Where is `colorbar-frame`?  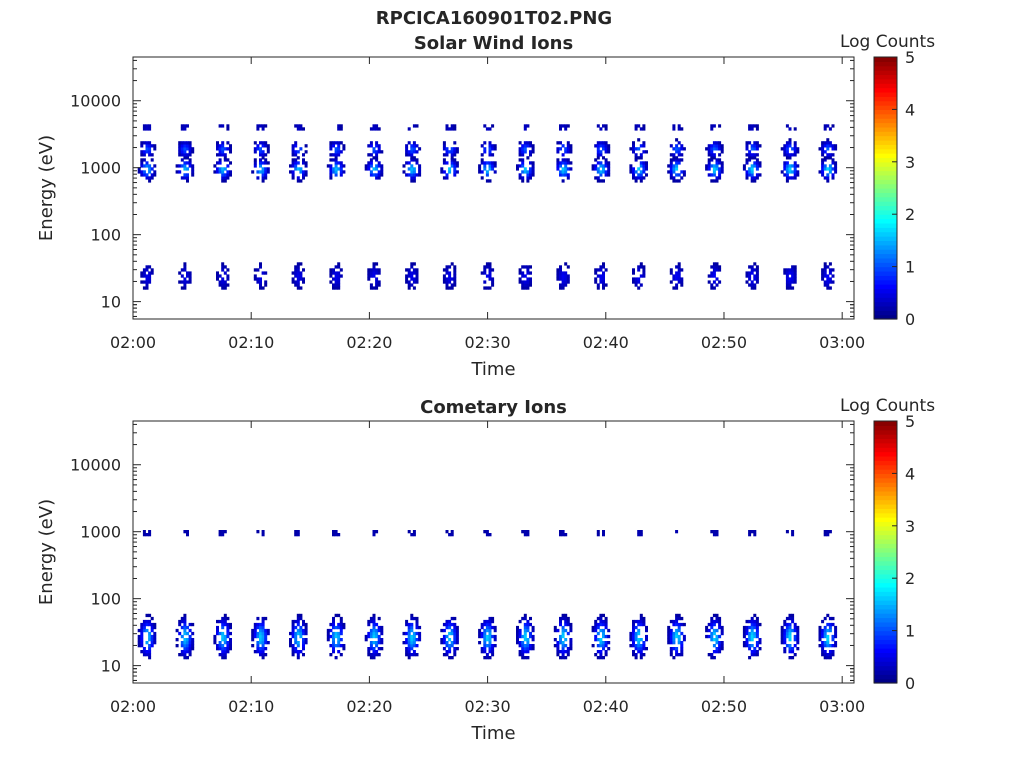 colorbar-frame is located at coordinates (885, 188).